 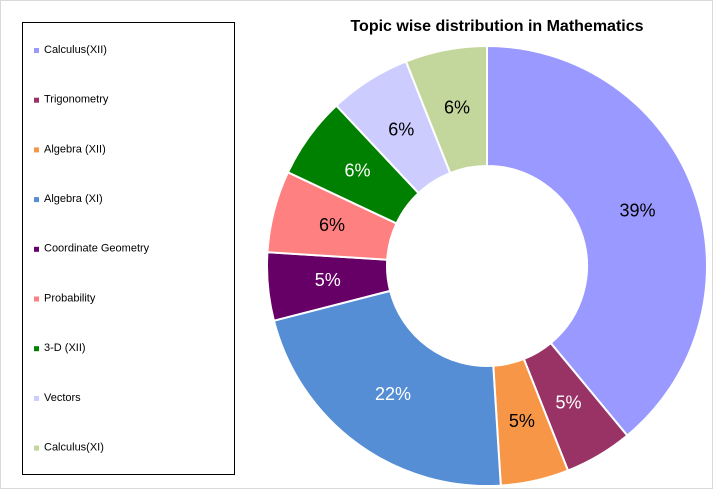 What do you see at coordinates (76, 100) in the screenshot?
I see `legend-label: Trigonometry` at bounding box center [76, 100].